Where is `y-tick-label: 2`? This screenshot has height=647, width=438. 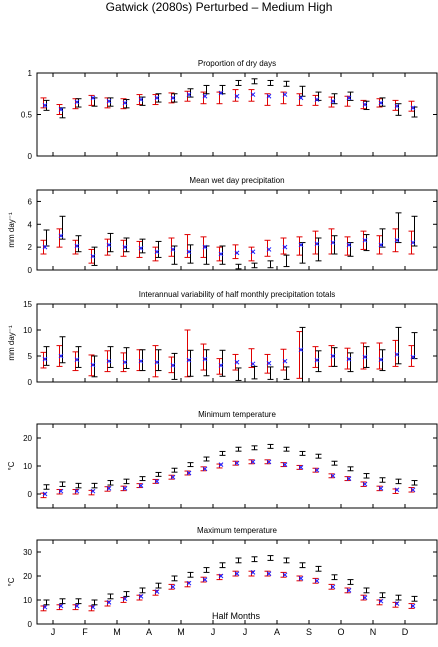 y-tick-label: 2 is located at coordinates (30, 247).